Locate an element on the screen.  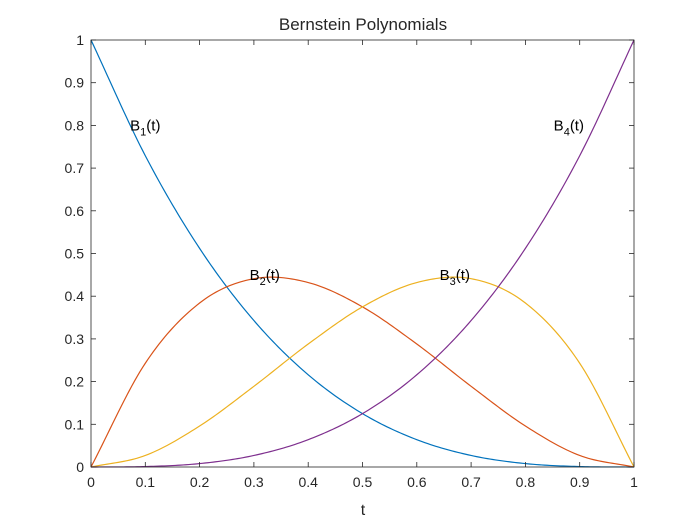
y-tick-label: 0.3 is located at coordinates (75, 339).